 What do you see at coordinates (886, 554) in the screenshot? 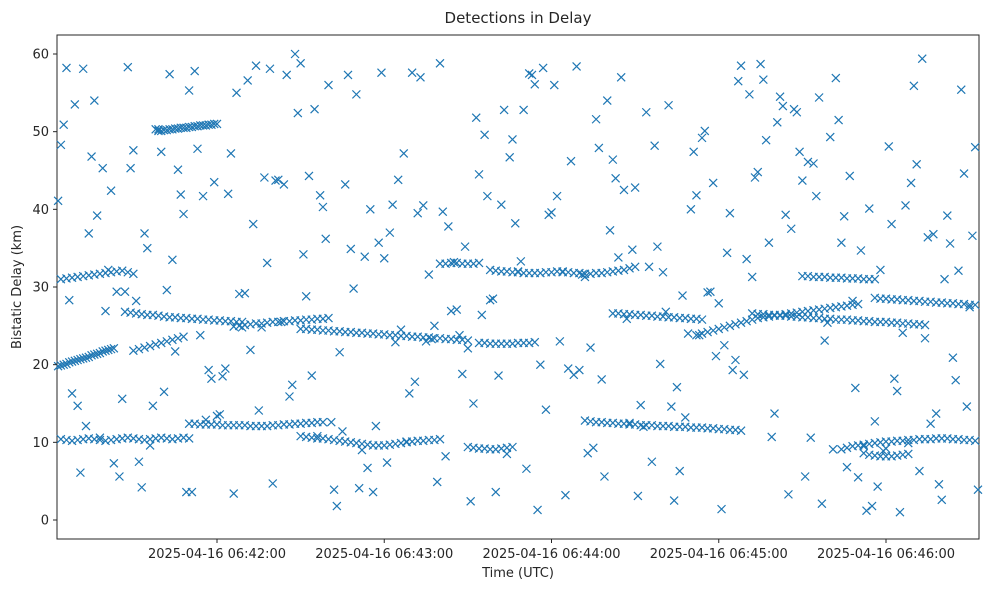
I see `x-tick-label: 2025-04-16 06:46:00` at bounding box center [886, 554].